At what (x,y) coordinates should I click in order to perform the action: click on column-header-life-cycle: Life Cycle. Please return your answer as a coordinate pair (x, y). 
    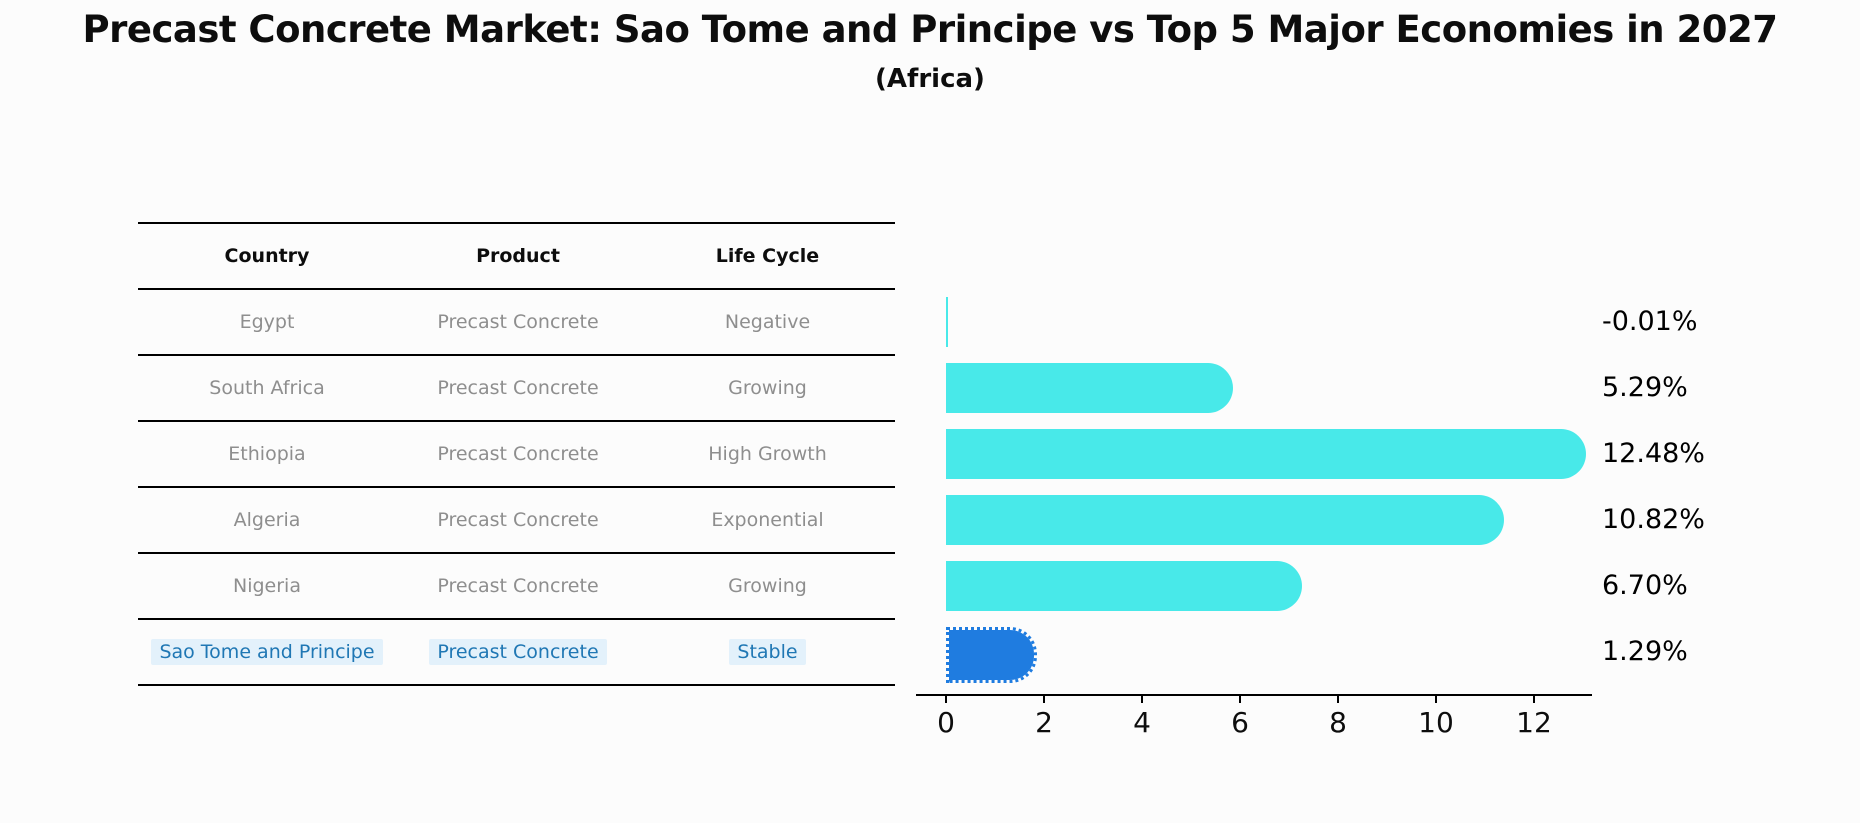
    Looking at the image, I should click on (767, 256).